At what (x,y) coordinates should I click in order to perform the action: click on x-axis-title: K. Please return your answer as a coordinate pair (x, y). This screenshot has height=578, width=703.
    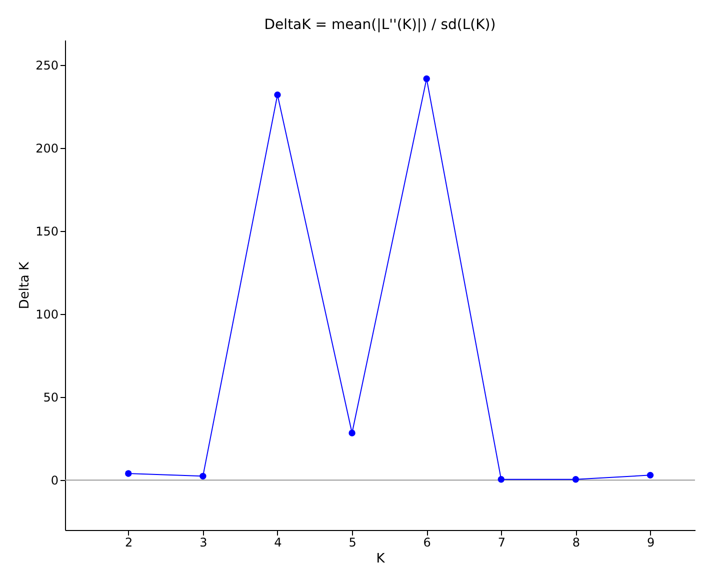
    Looking at the image, I should click on (381, 559).